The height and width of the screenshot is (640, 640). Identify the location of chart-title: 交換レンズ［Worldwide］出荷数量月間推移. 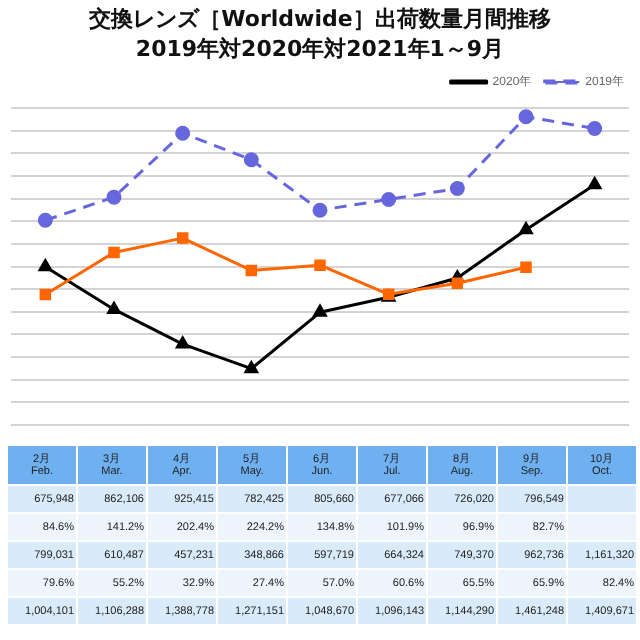
(320, 19).